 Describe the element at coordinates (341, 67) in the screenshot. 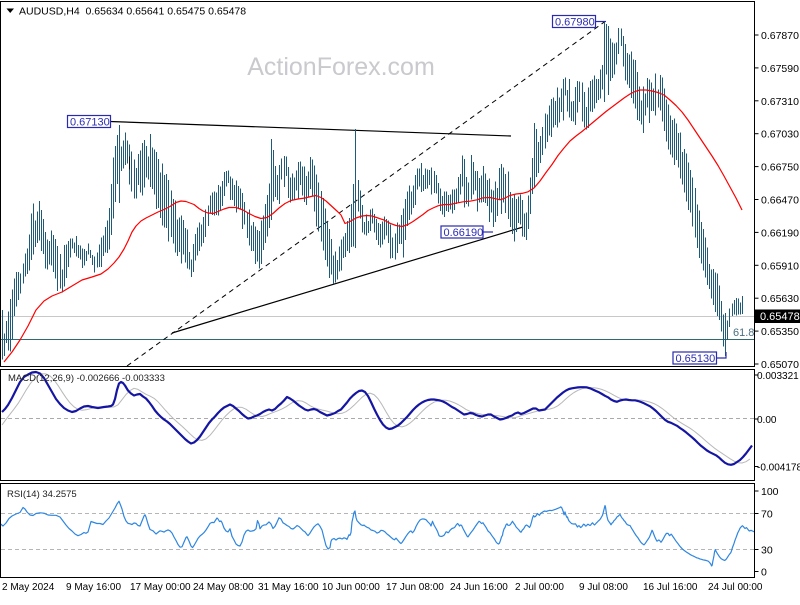

I see `svg-text: ActionForex.com` at that location.